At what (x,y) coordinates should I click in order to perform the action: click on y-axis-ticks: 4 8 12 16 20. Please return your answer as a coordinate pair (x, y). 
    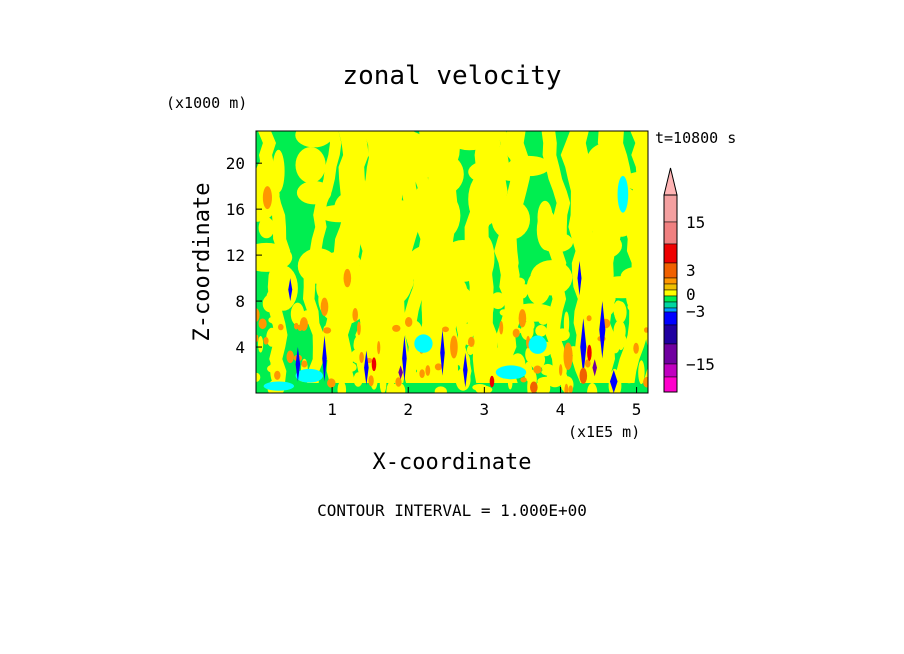
    Looking at the image, I should click on (244, 255).